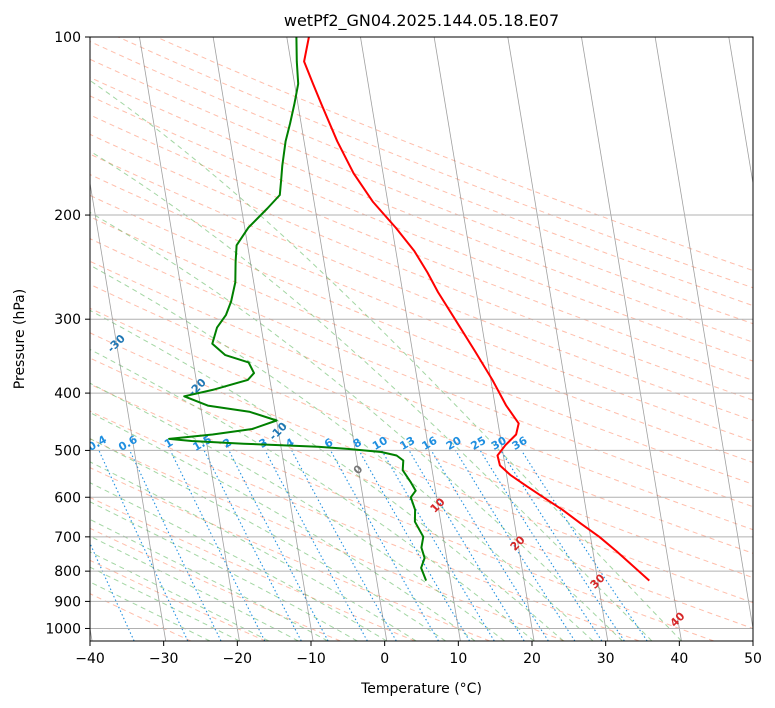  What do you see at coordinates (753, 659) in the screenshot?
I see `x-tick-label: 50` at bounding box center [753, 659].